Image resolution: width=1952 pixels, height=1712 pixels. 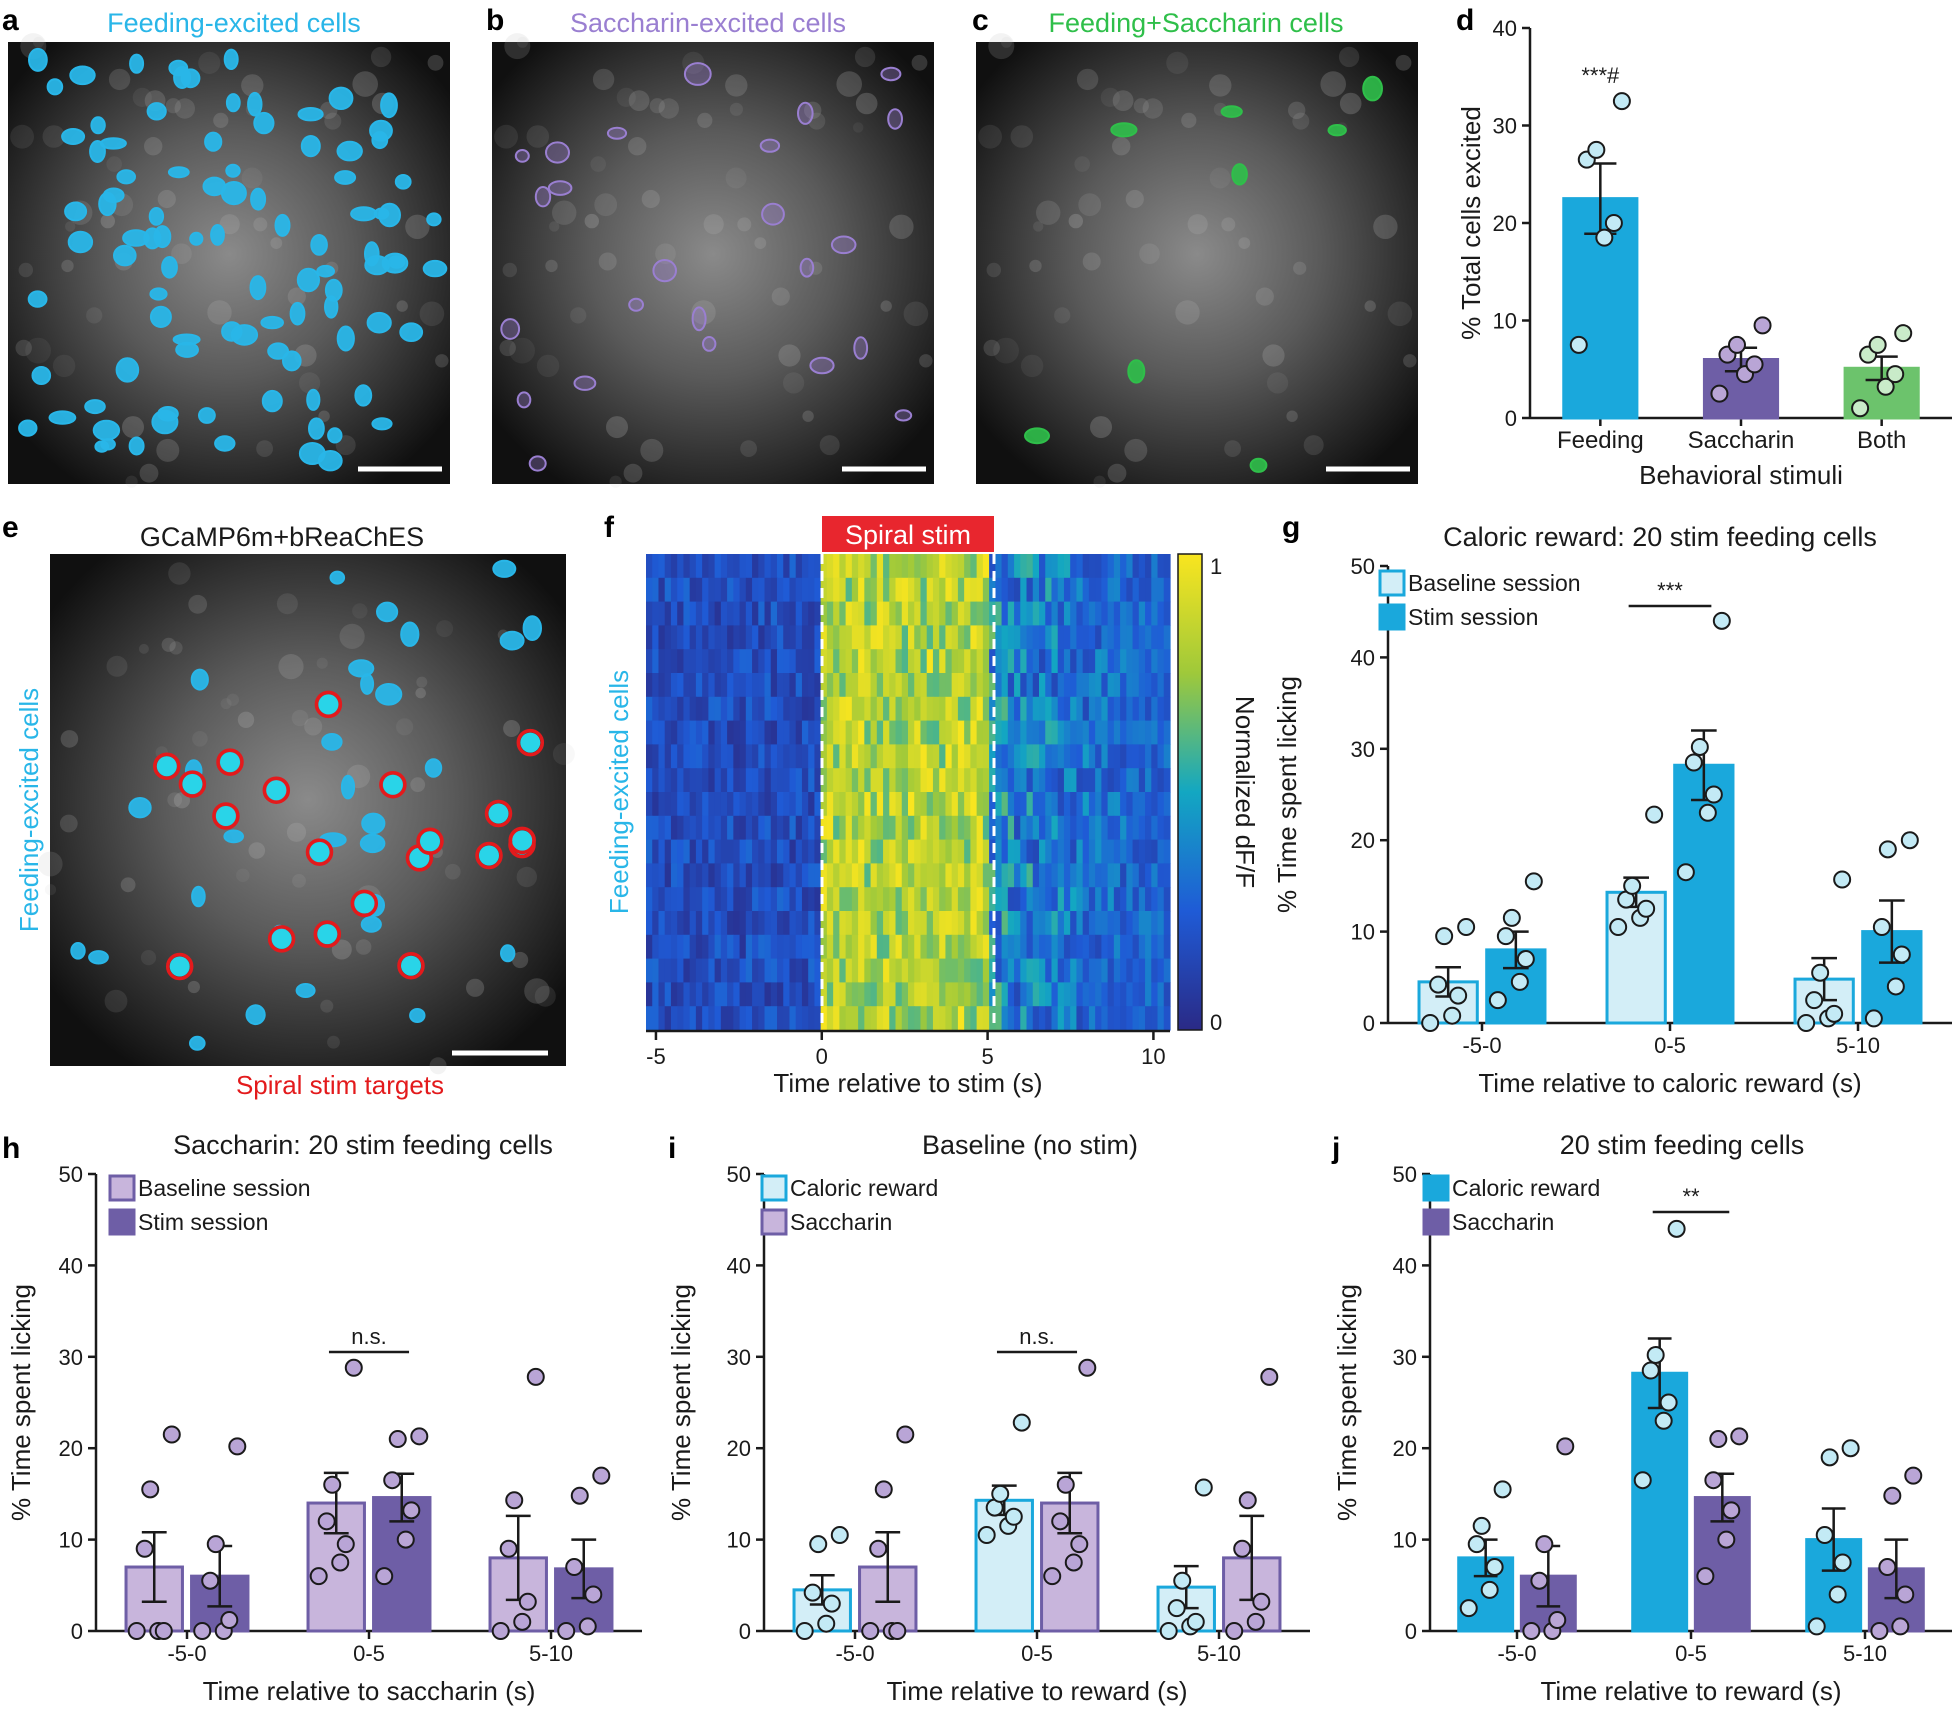 What do you see at coordinates (739, 1265) in the screenshot?
I see `y-tick-label: 40` at bounding box center [739, 1265].